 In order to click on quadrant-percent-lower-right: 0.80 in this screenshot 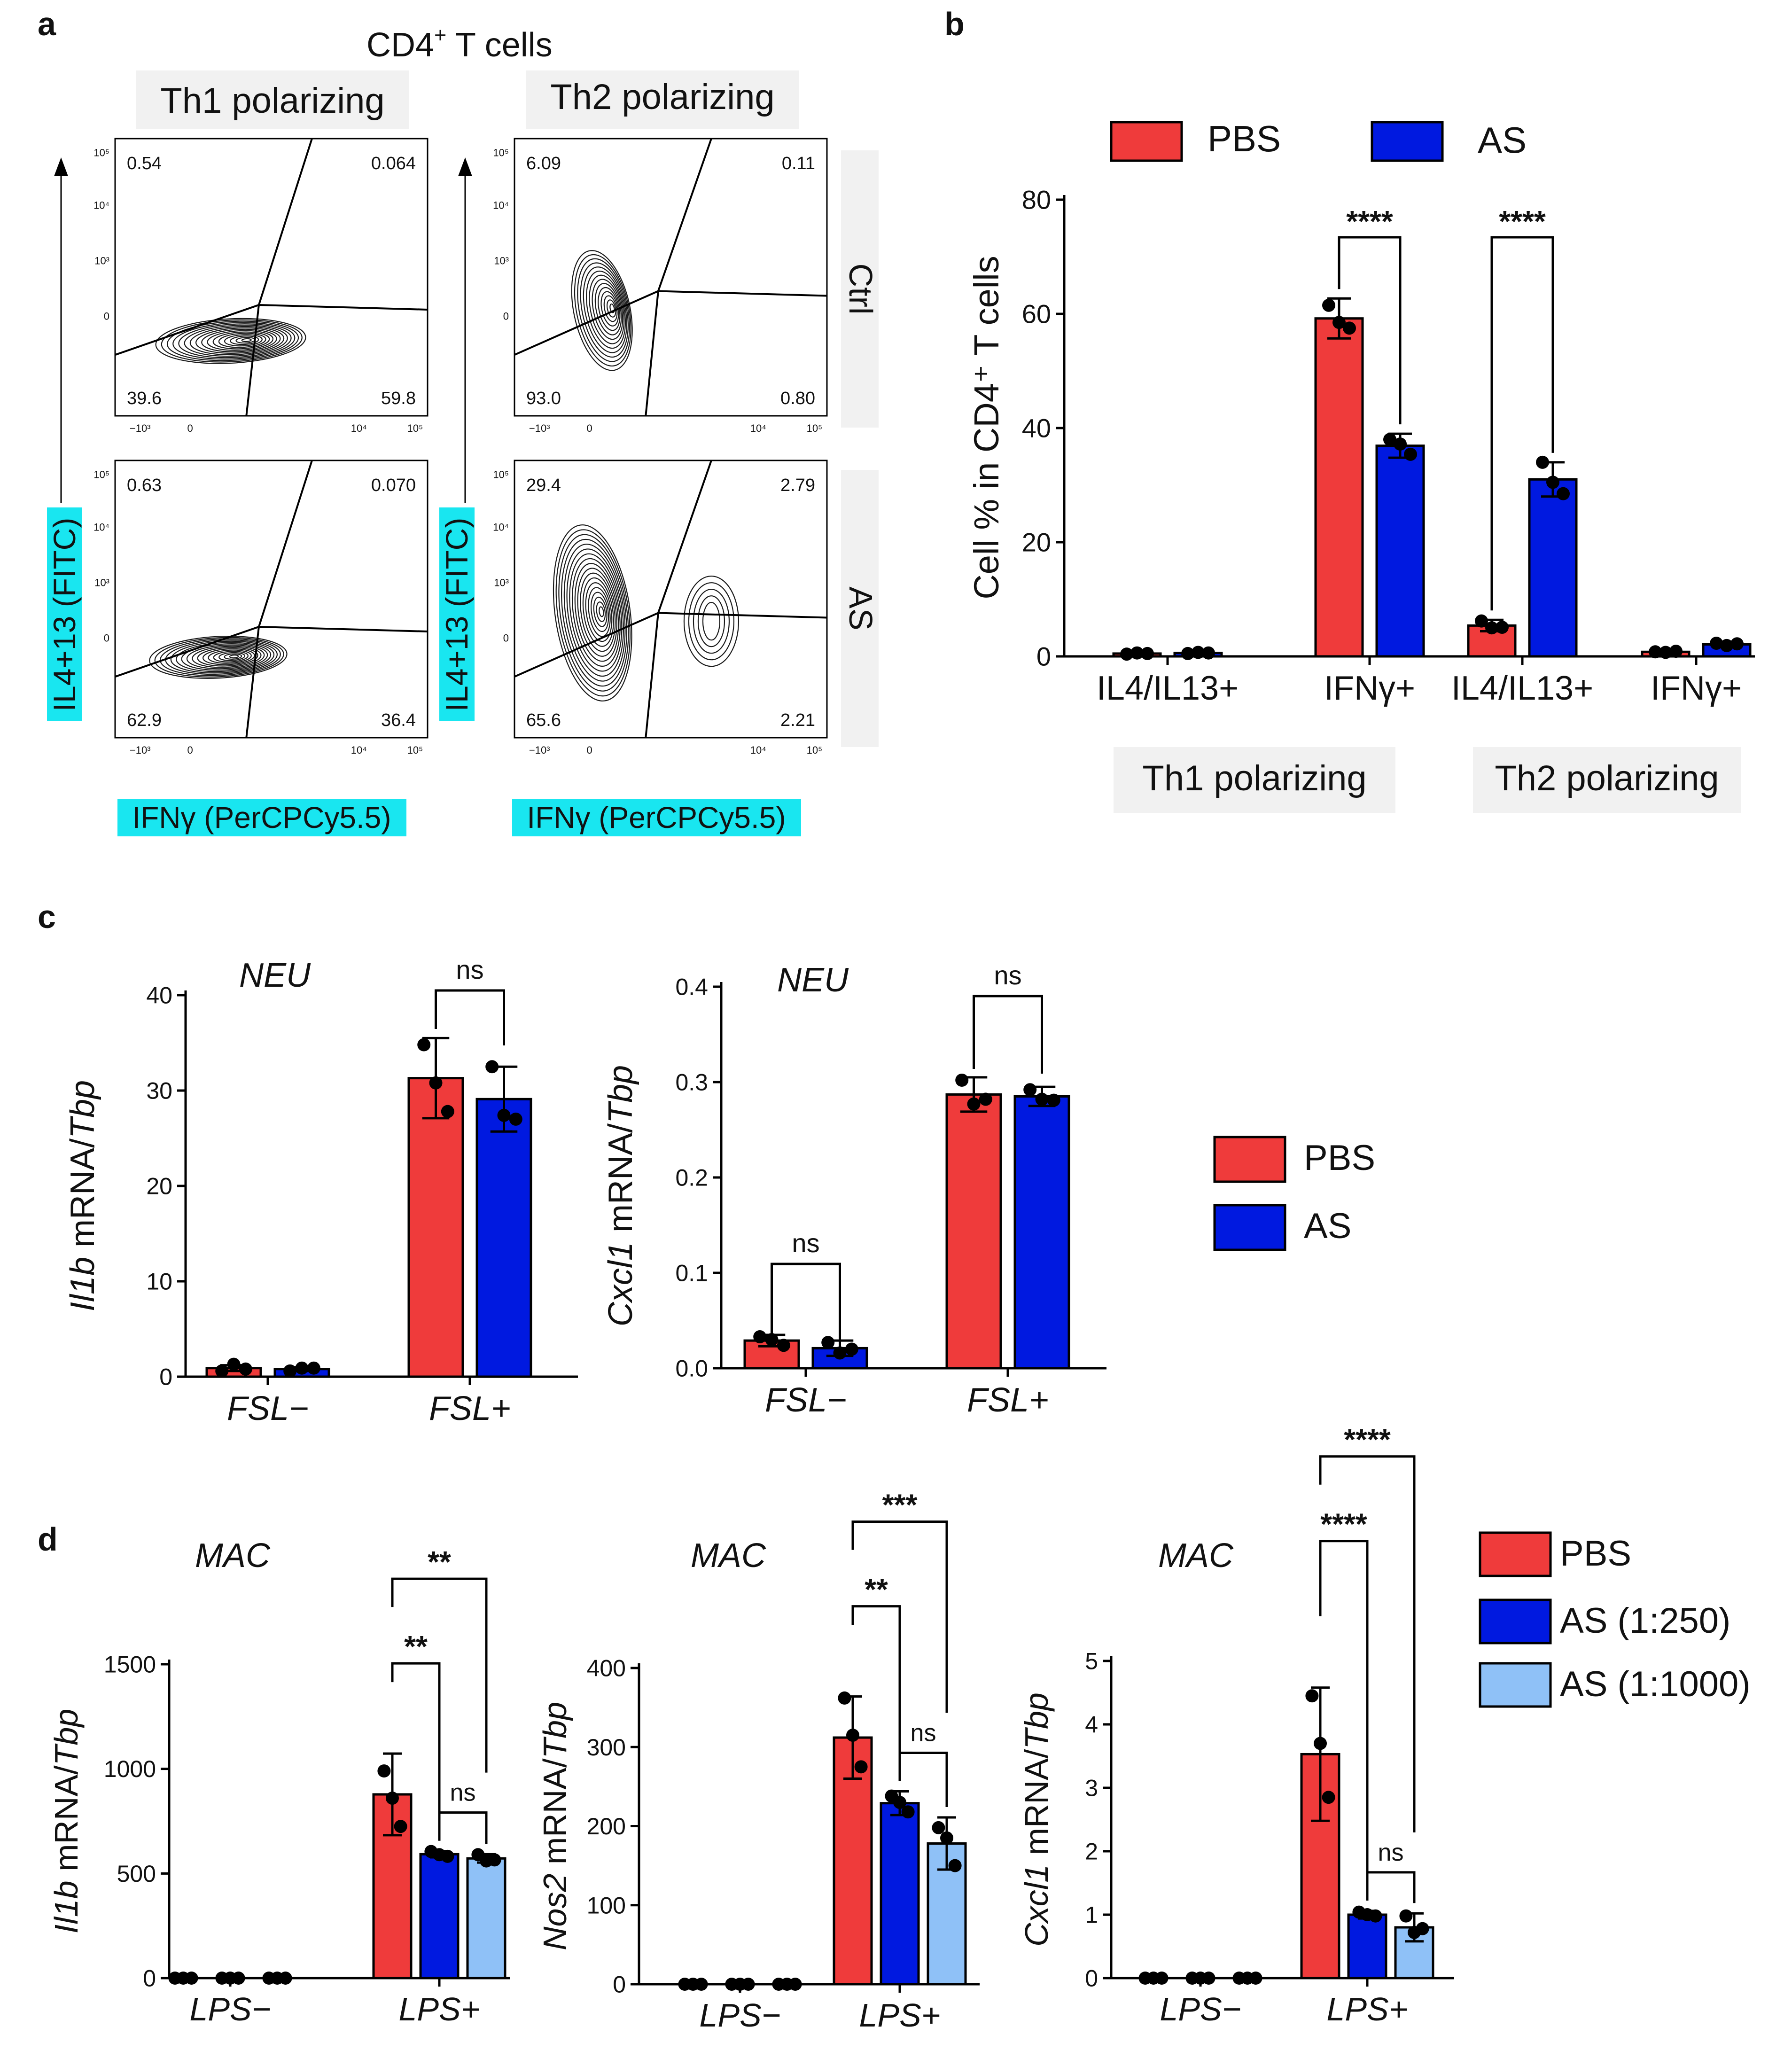, I will do `click(798, 398)`.